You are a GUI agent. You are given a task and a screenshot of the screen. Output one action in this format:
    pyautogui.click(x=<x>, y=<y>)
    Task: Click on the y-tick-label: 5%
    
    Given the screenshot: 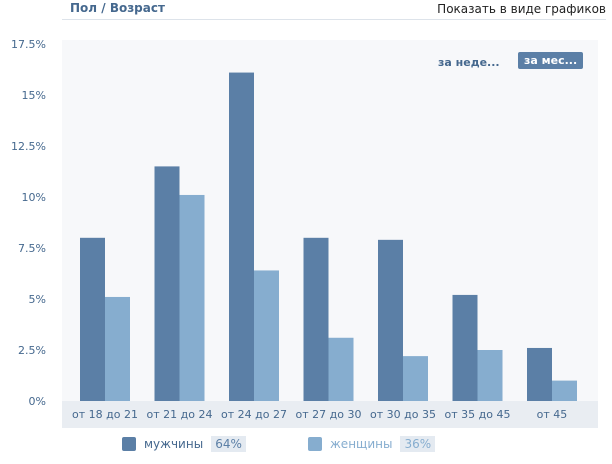 What is the action you would take?
    pyautogui.click(x=37, y=299)
    